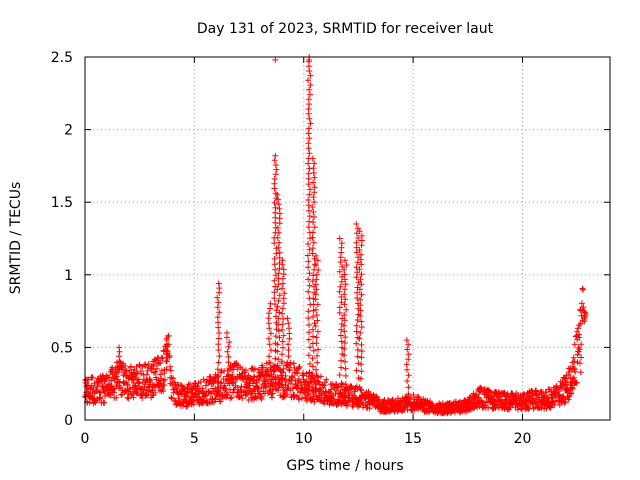  What do you see at coordinates (85, 439) in the screenshot?
I see `x-tick-label: 0` at bounding box center [85, 439].